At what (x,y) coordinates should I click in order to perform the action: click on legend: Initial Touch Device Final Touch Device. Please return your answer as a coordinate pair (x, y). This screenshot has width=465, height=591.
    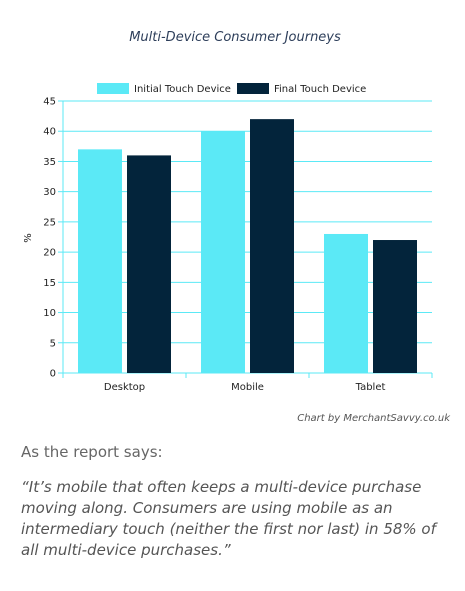
    Looking at the image, I should click on (231, 89).